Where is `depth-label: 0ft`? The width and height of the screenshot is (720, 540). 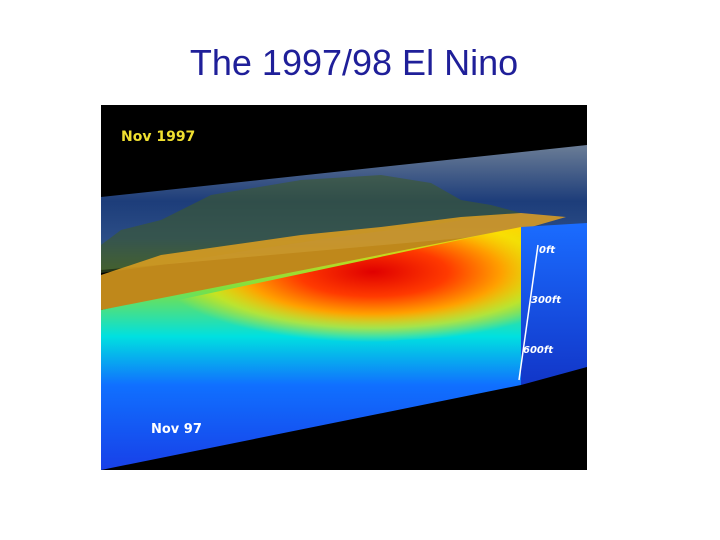
depth-label: 0ft is located at coordinates (547, 250).